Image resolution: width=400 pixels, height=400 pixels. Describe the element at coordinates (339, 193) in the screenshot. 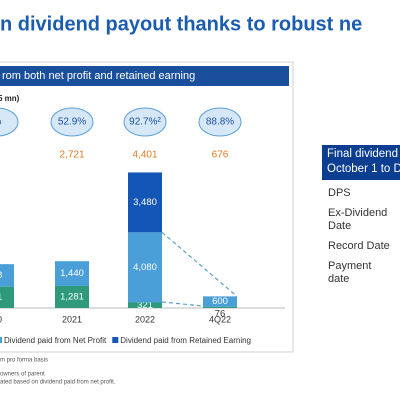

I see `table-row: DPS` at that location.